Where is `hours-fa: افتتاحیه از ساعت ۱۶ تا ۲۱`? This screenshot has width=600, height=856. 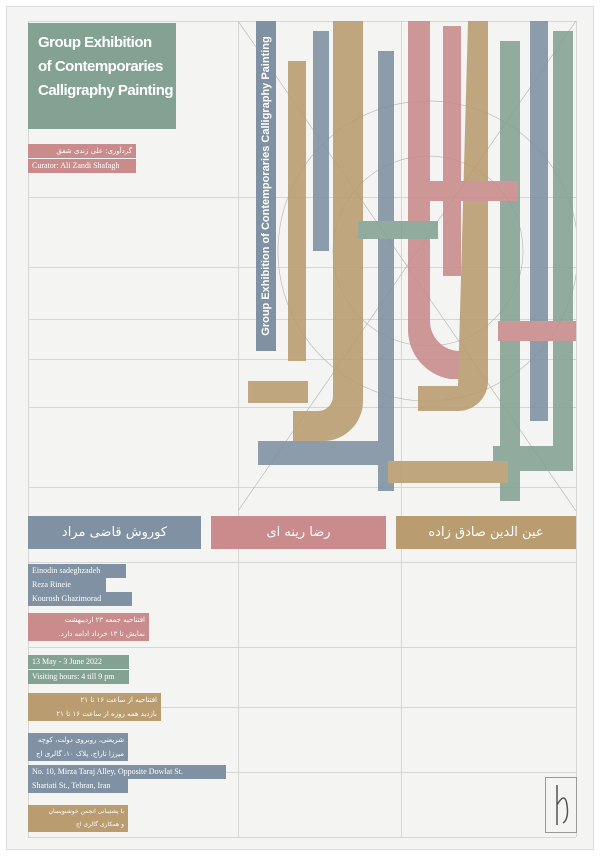
hours-fa: افتتاحیه از ساعت ۱۶ تا ۲۱ is located at coordinates (94, 700).